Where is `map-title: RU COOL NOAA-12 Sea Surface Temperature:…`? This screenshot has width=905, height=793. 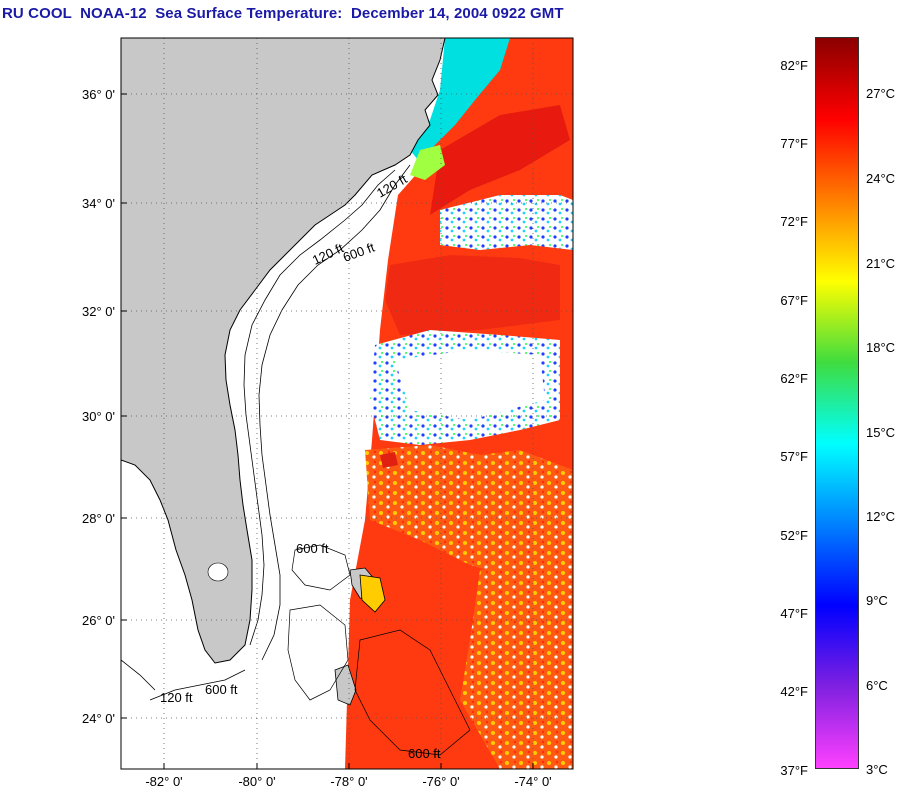 map-title: RU COOL NOAA-12 Sea Surface Temperature:… is located at coordinates (283, 13).